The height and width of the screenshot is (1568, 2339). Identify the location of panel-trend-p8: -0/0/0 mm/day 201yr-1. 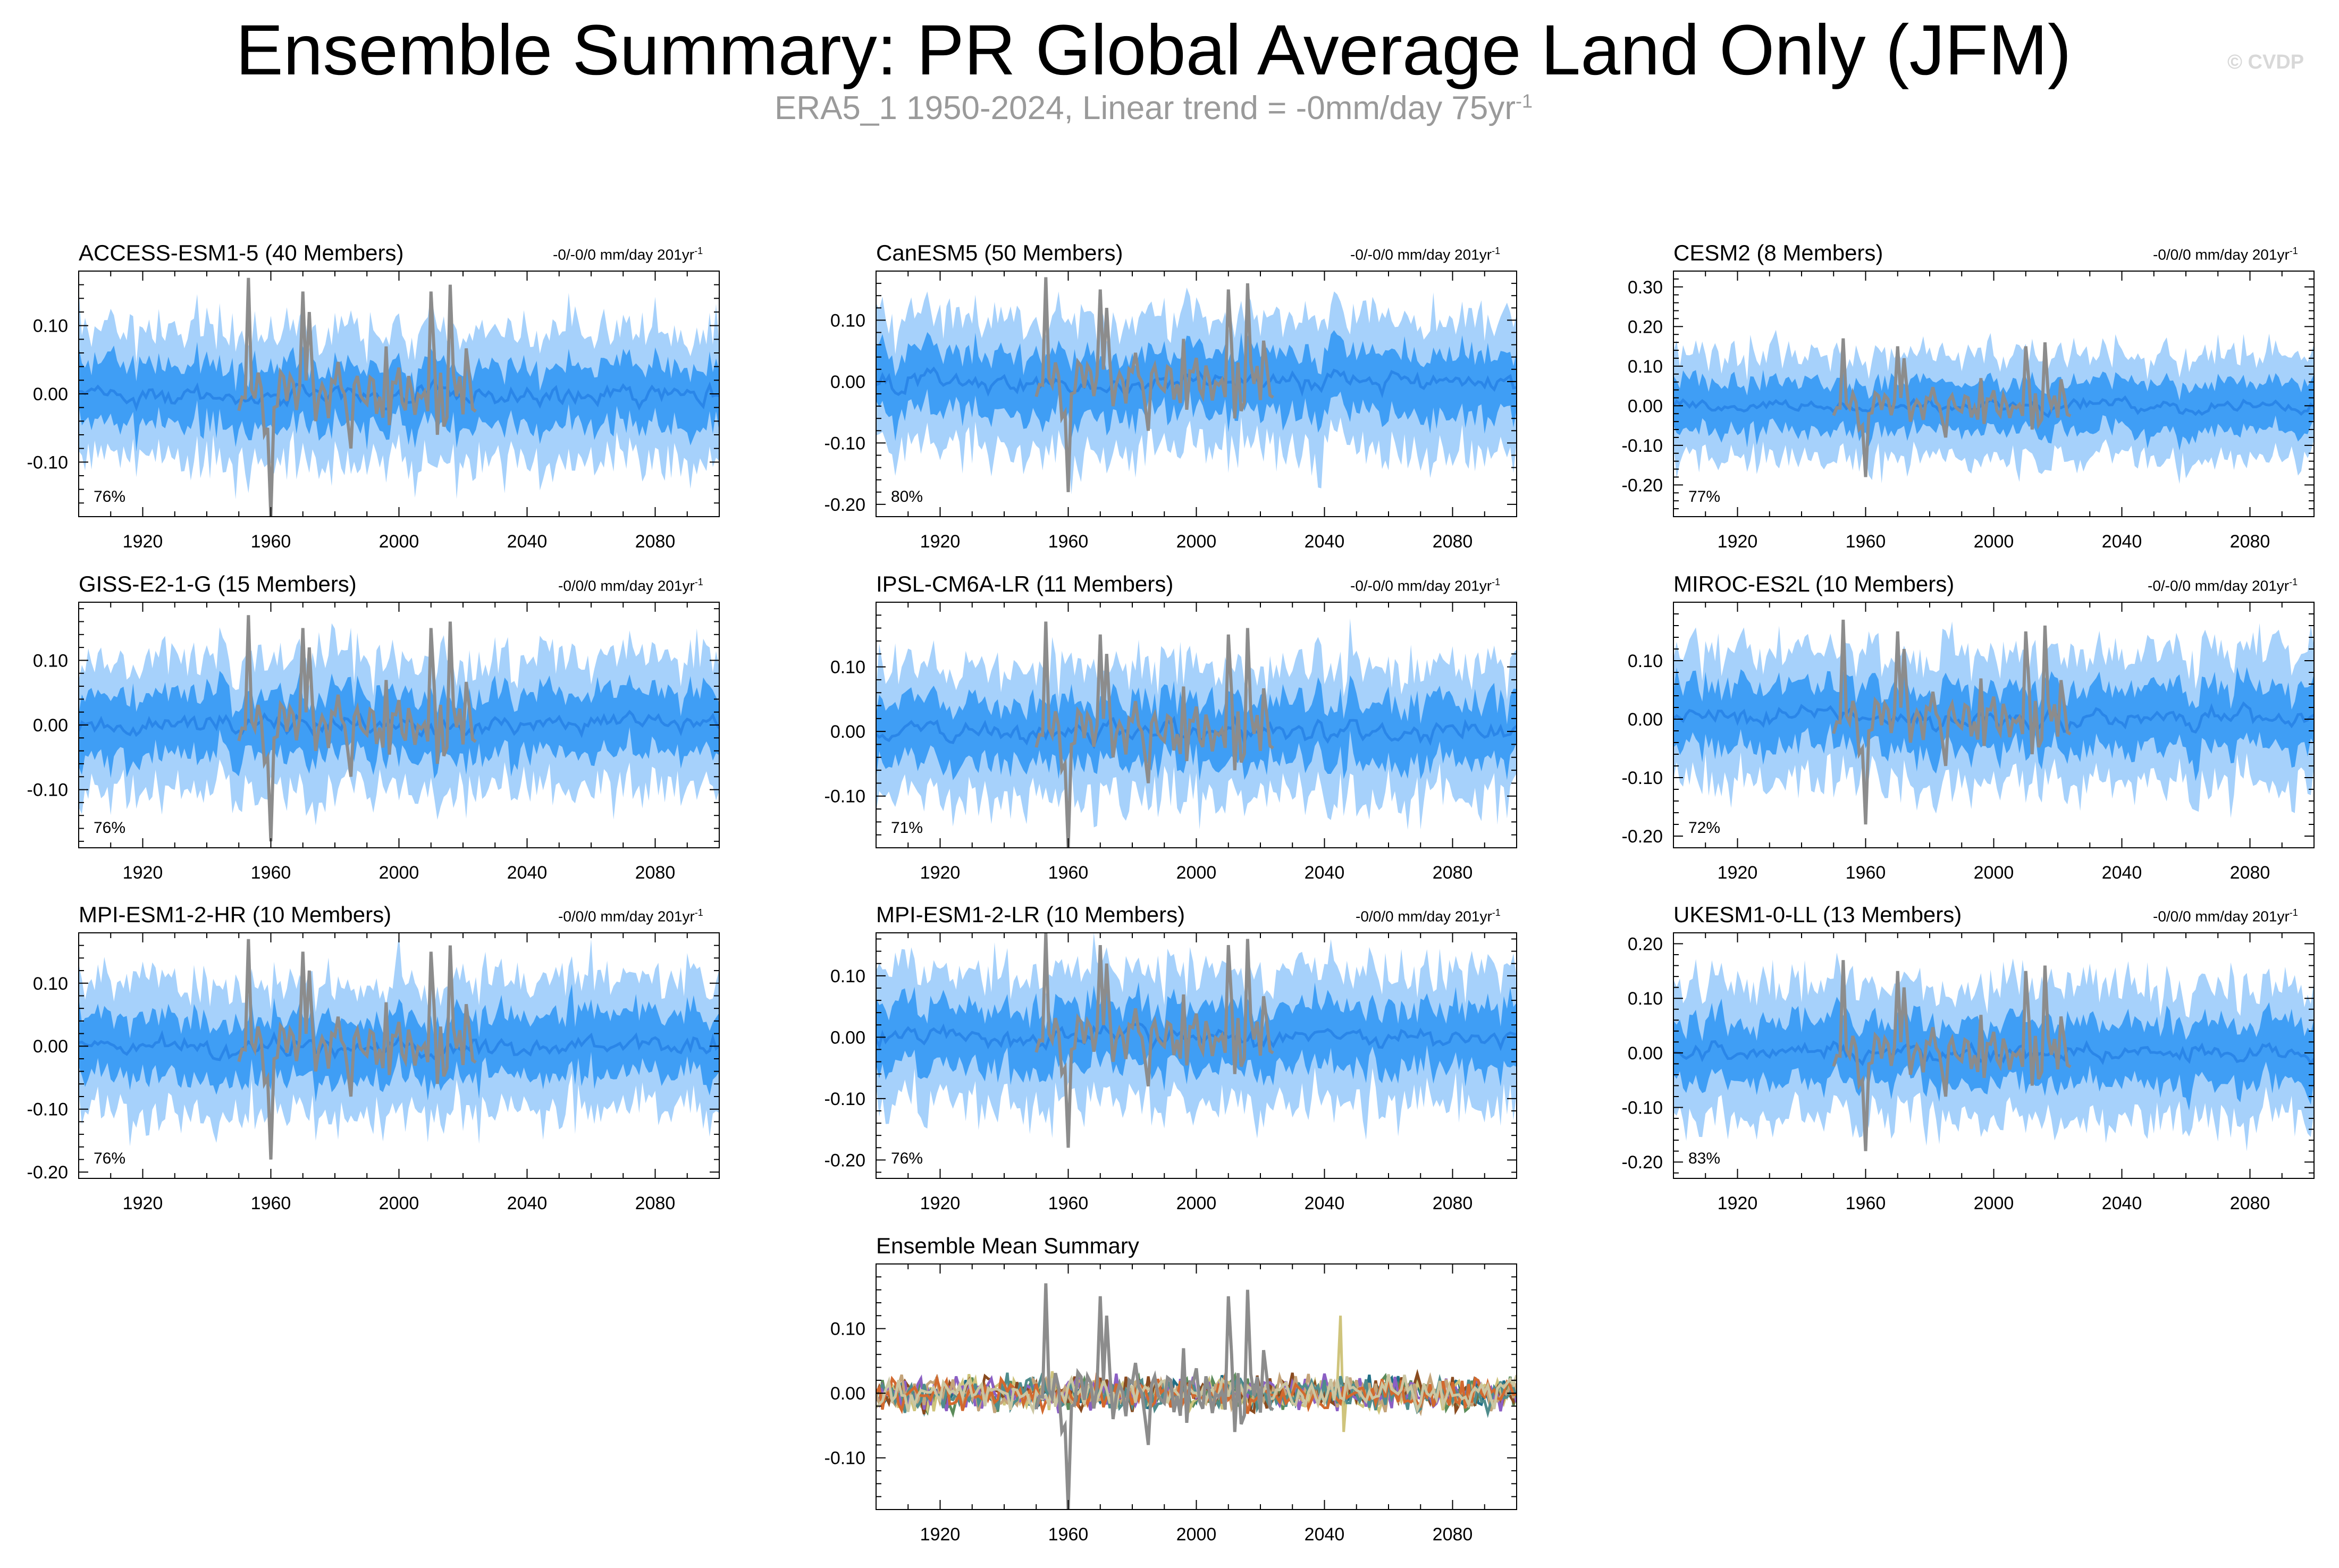
(1428, 916).